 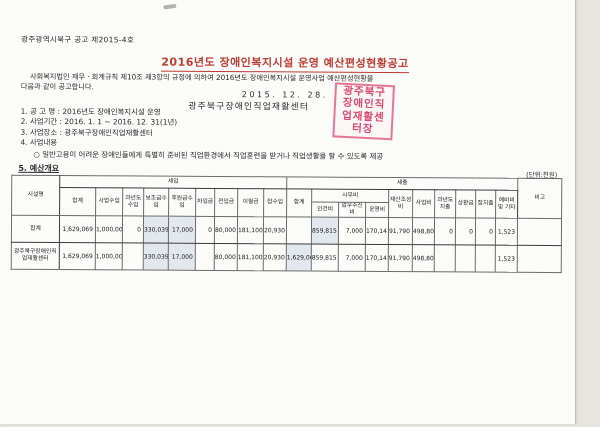 I want to click on row-label: 합계, so click(x=35, y=229).